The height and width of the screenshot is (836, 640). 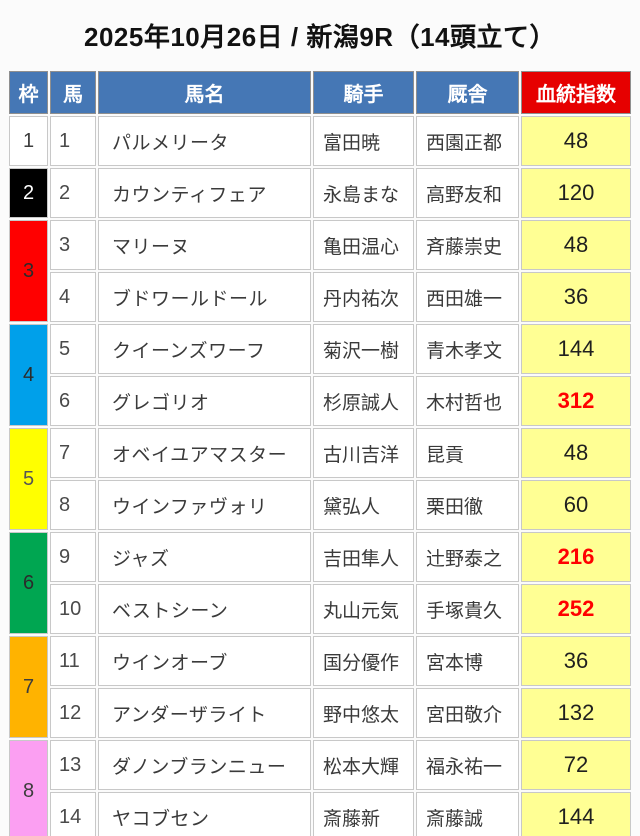 I want to click on horse-name: アンダーザライト, so click(x=204, y=713).